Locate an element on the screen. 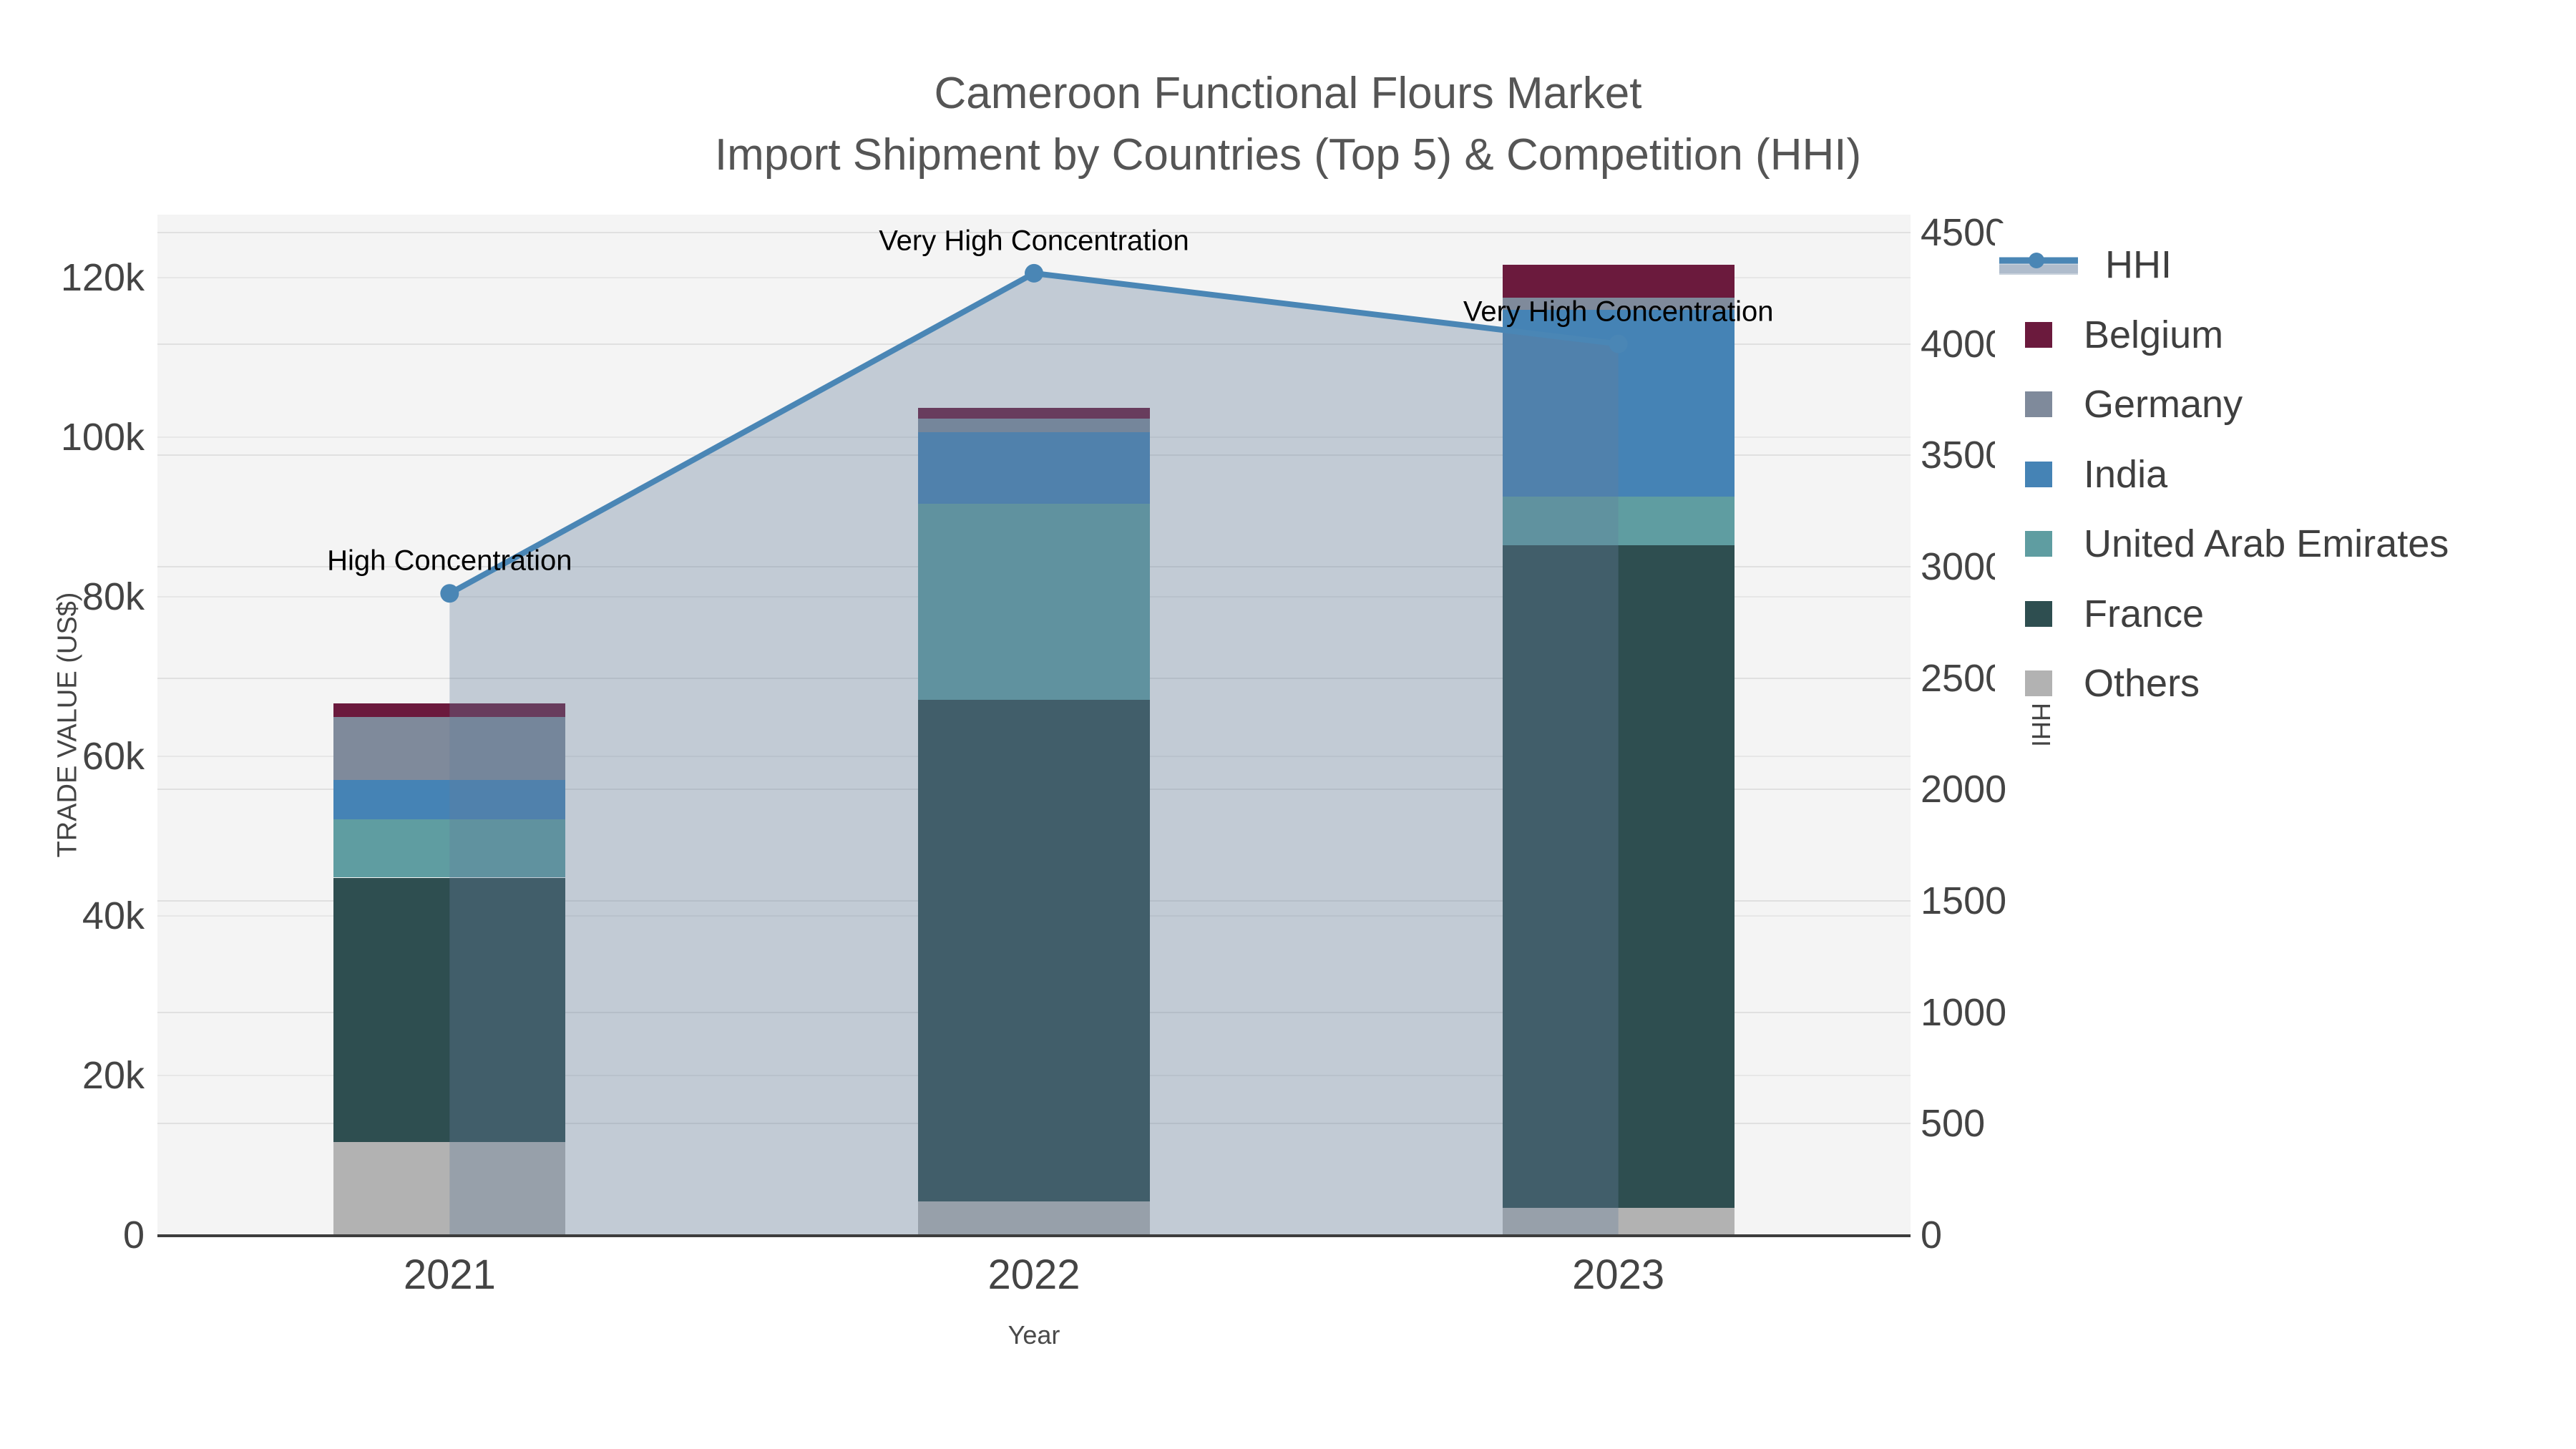 Image resolution: width=2576 pixels, height=1449 pixels. legend-label: HHI is located at coordinates (2138, 264).